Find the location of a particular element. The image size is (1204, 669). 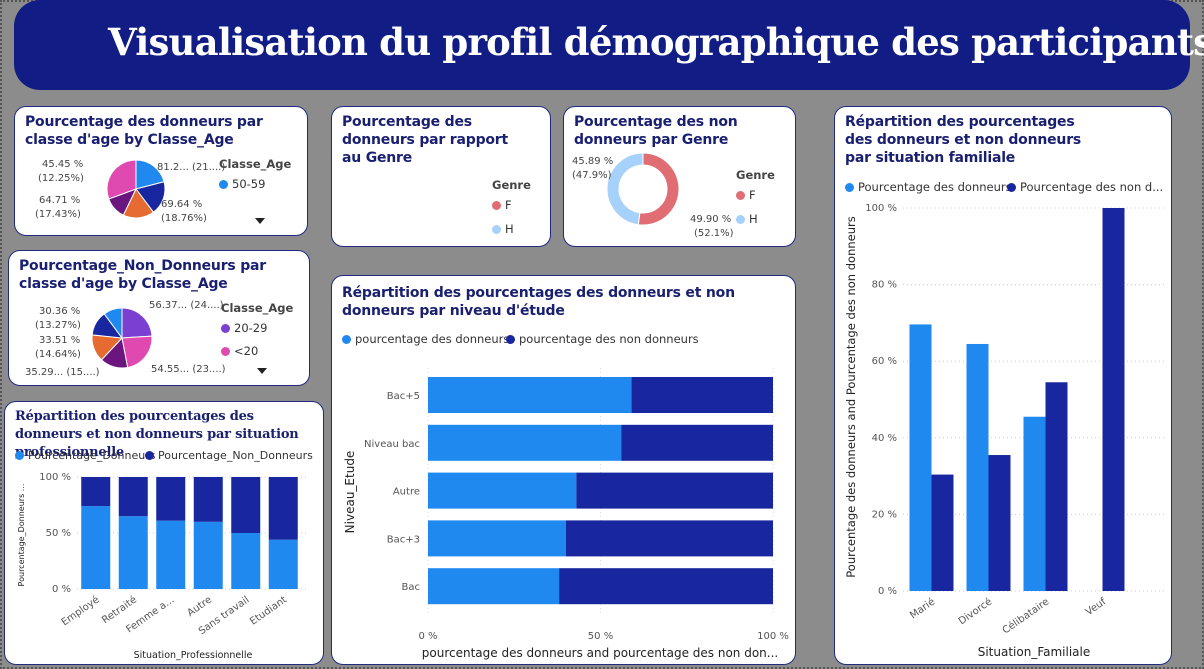

legend-item: 20-29 is located at coordinates (244, 328).